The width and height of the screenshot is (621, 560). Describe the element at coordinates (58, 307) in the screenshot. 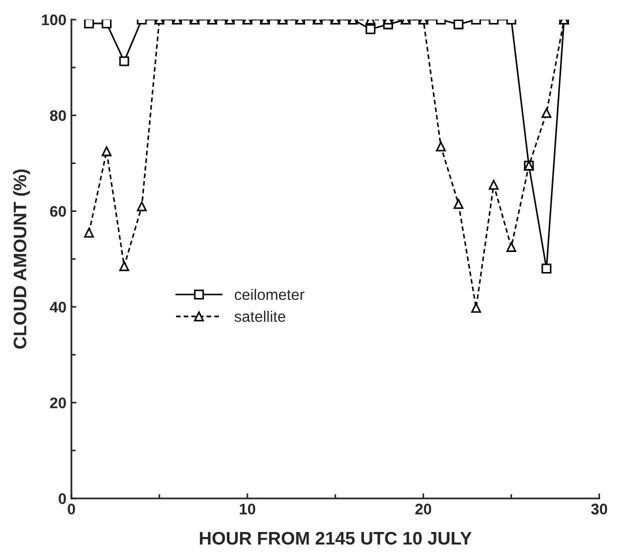

I see `y-tick-label: 40` at that location.